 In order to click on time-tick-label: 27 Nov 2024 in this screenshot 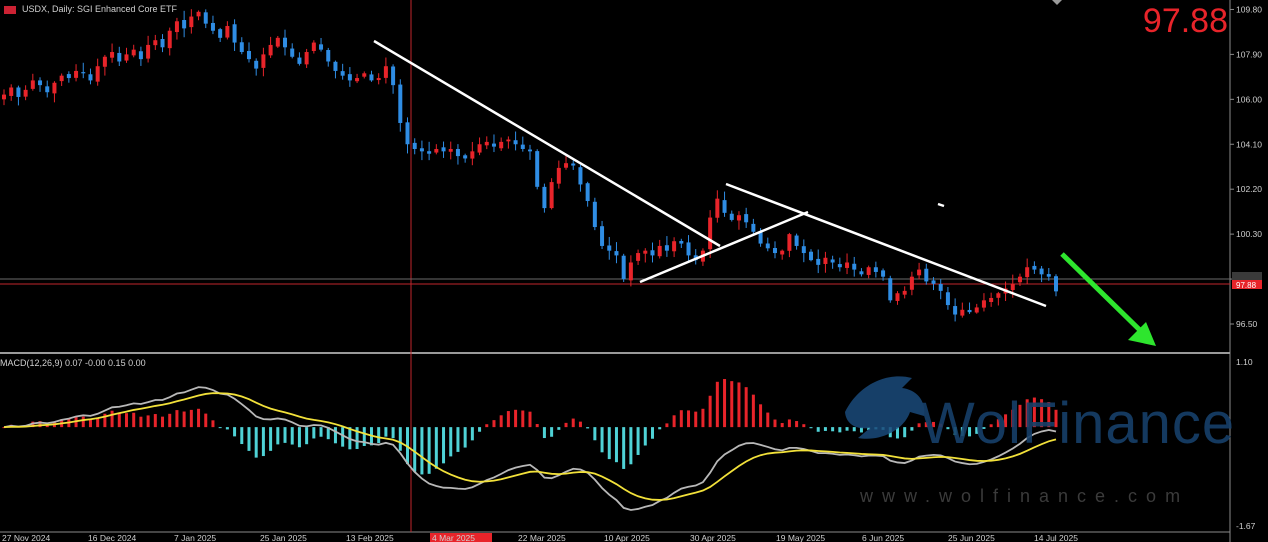, I will do `click(26, 537)`.